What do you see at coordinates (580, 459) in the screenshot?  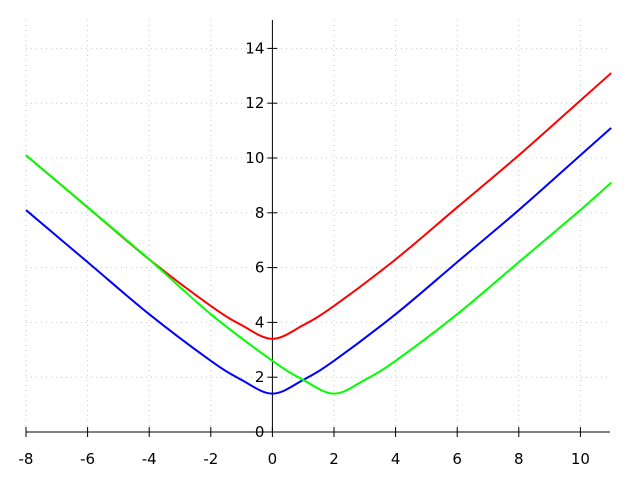 I see `x-tick-label: 10` at bounding box center [580, 459].